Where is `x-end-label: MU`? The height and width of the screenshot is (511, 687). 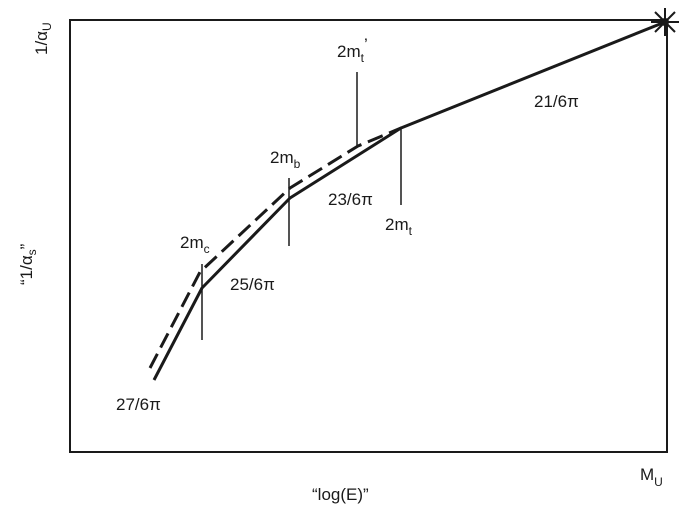
x-end-label: MU is located at coordinates (651, 477).